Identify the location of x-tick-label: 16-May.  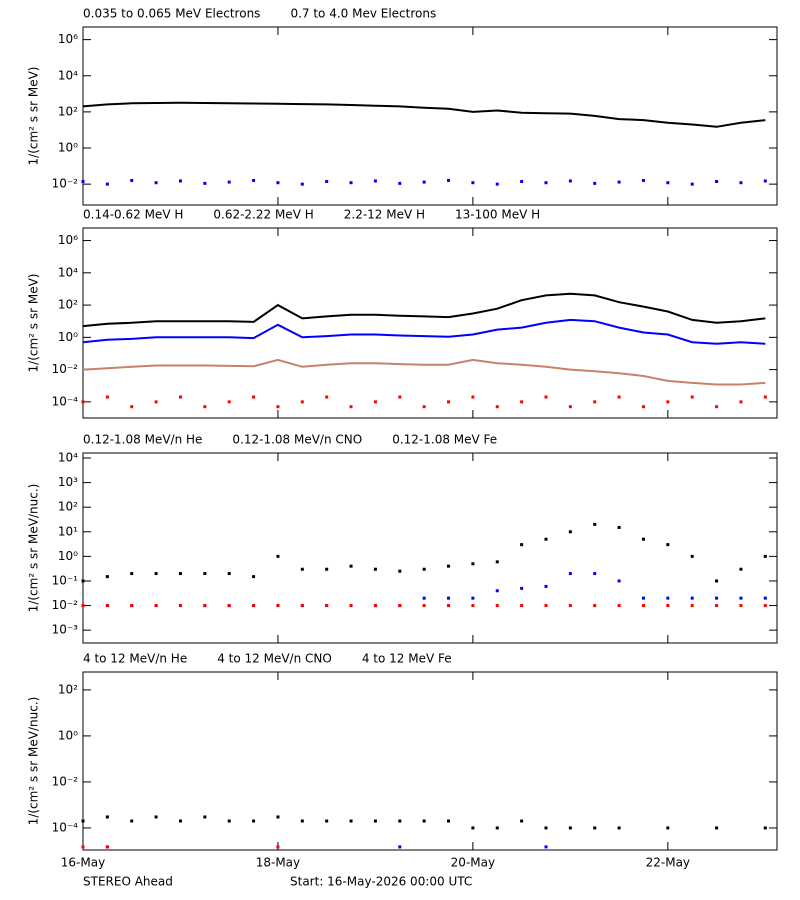
(83, 863).